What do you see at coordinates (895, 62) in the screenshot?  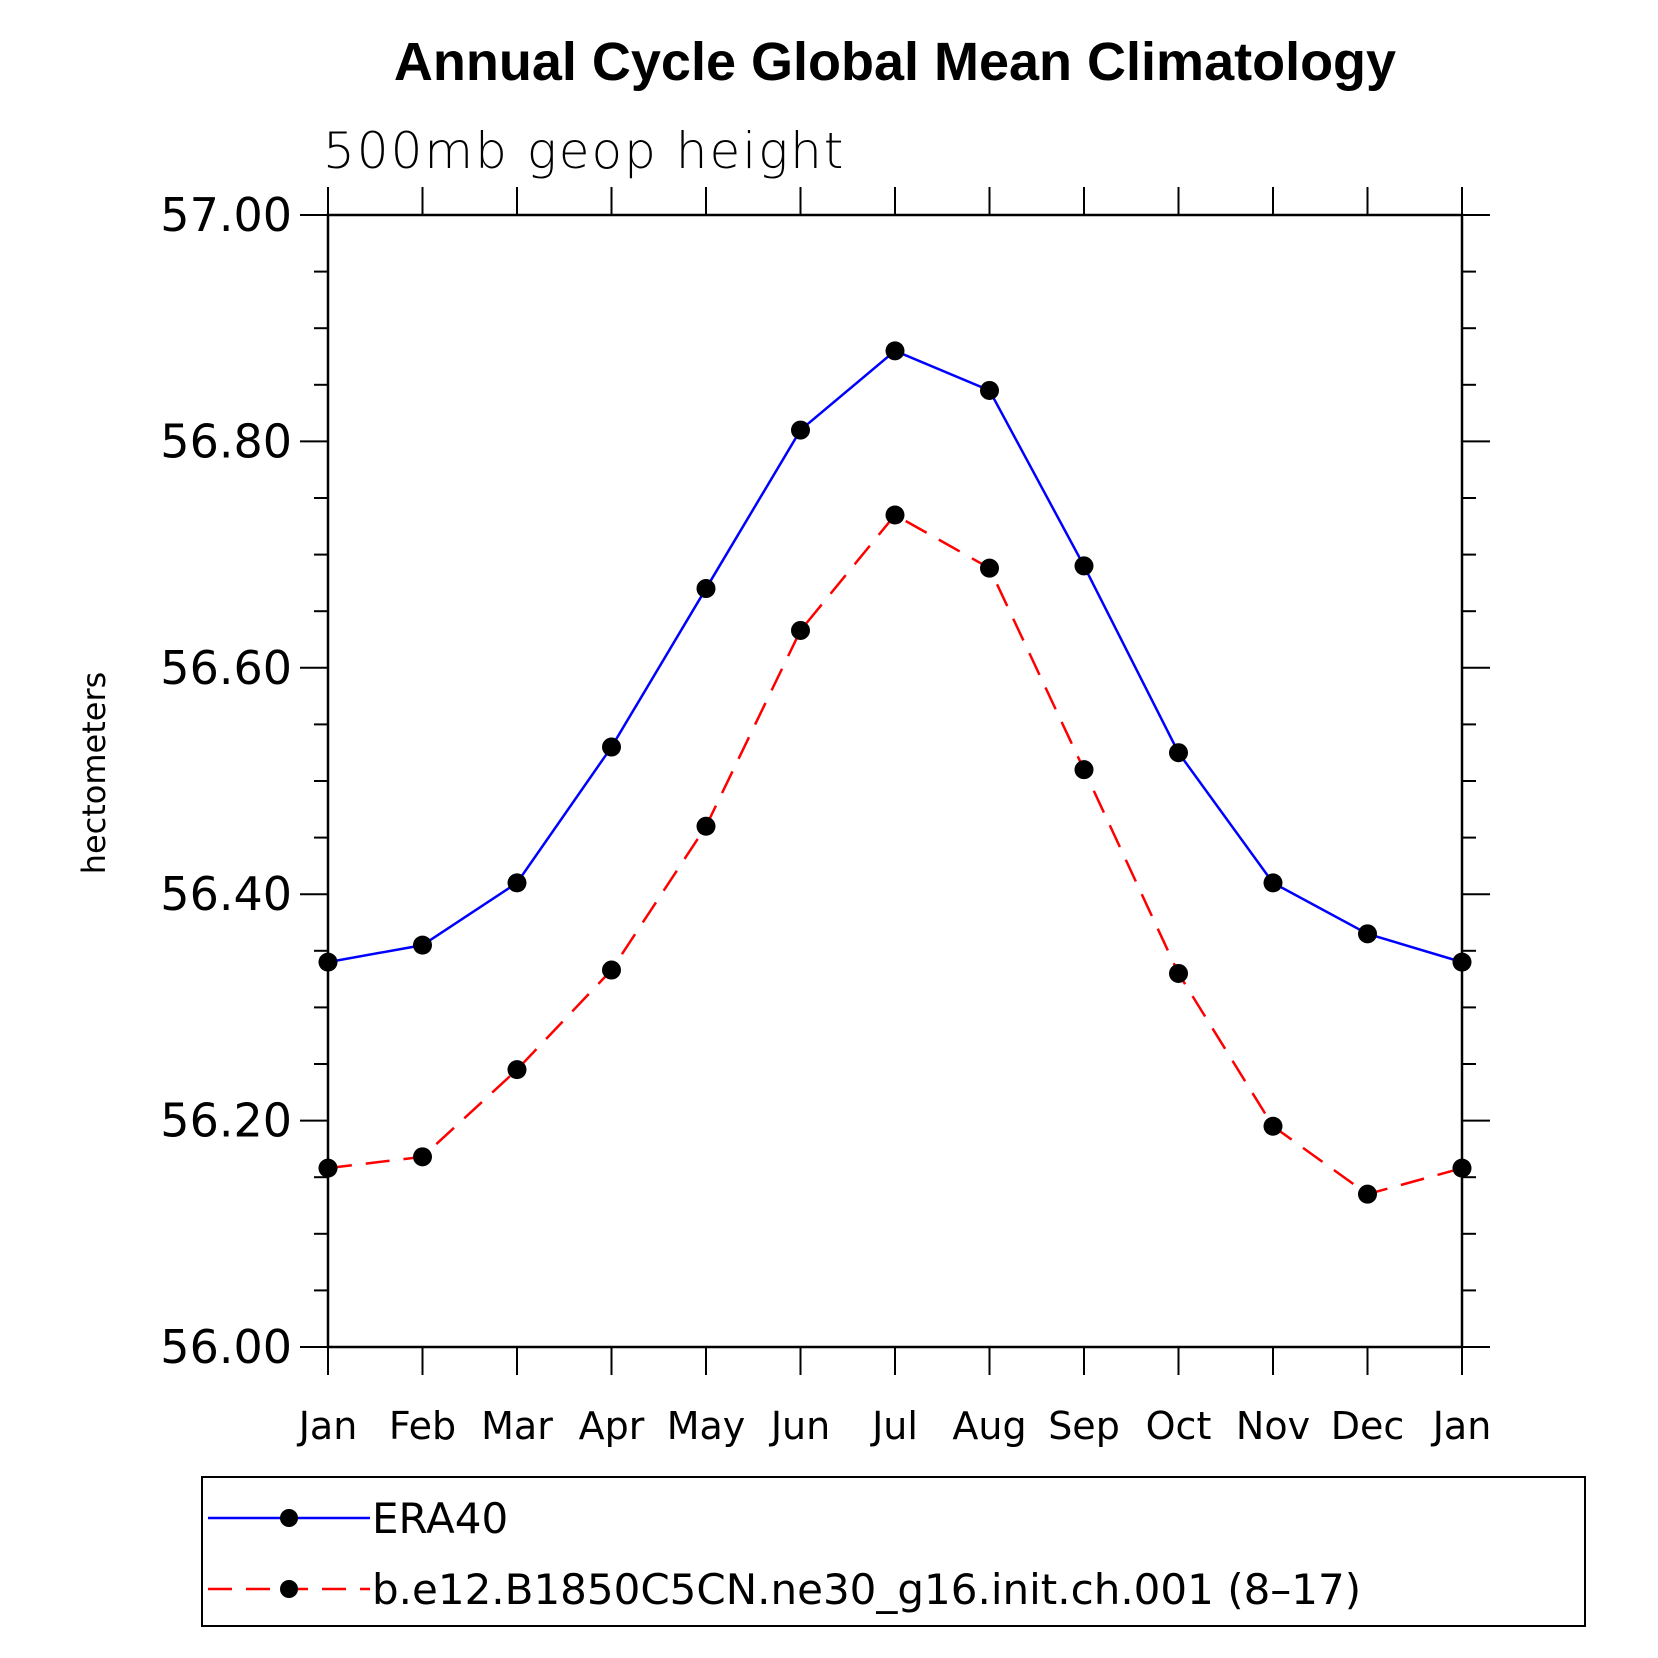 I see `chart-title: Annual Cycle Global Mean Climatology` at bounding box center [895, 62].